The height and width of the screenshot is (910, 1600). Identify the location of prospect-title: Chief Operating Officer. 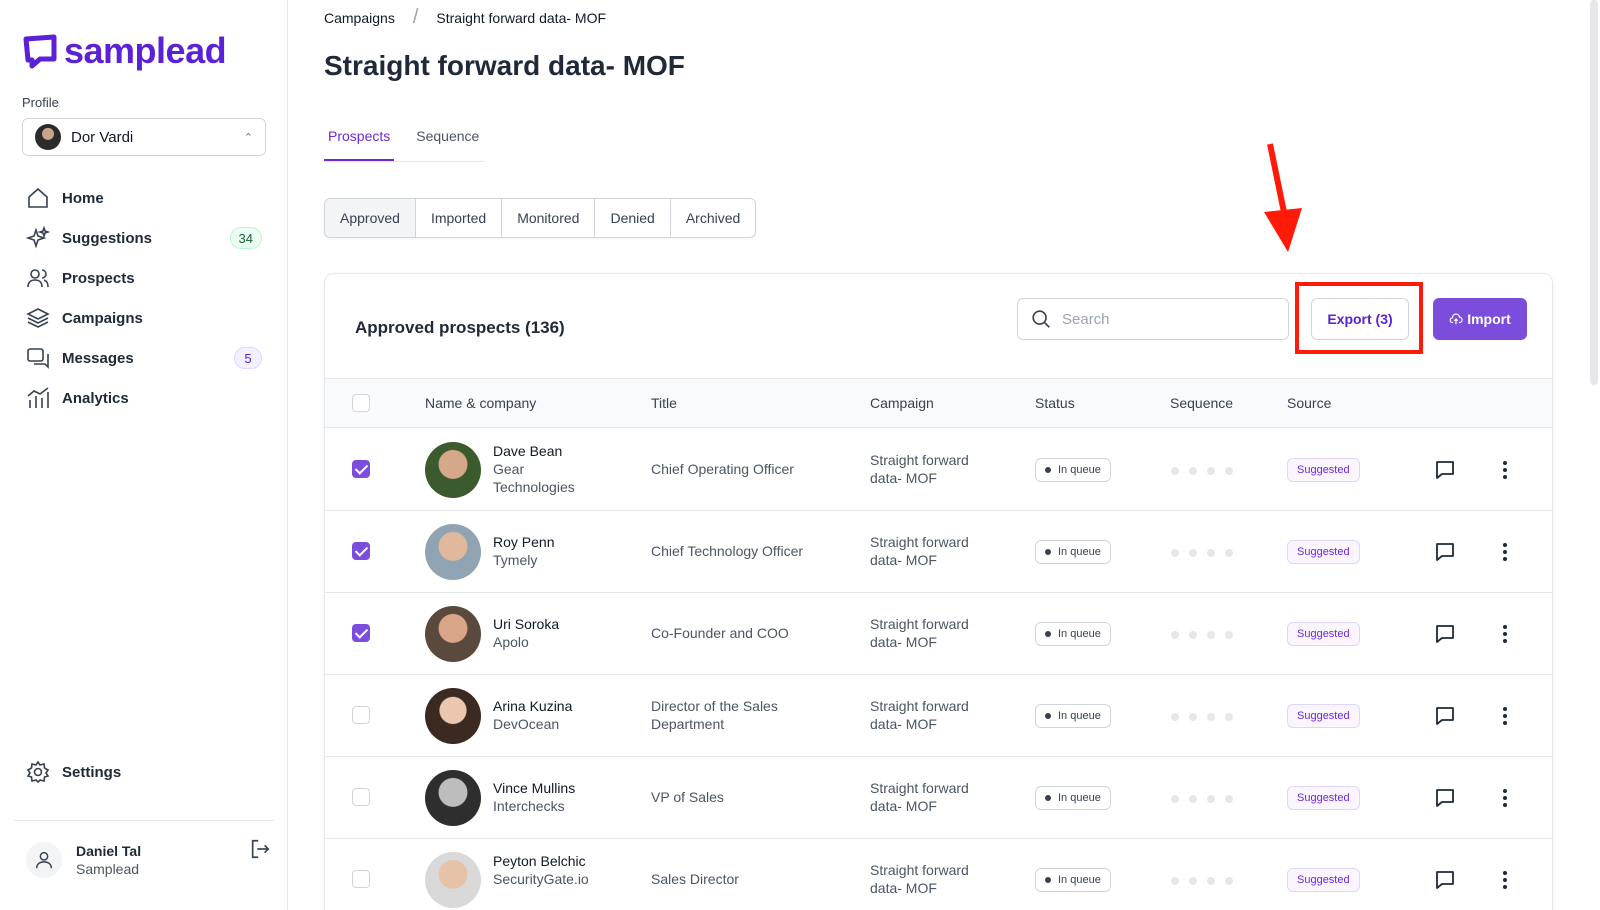
(722, 469).